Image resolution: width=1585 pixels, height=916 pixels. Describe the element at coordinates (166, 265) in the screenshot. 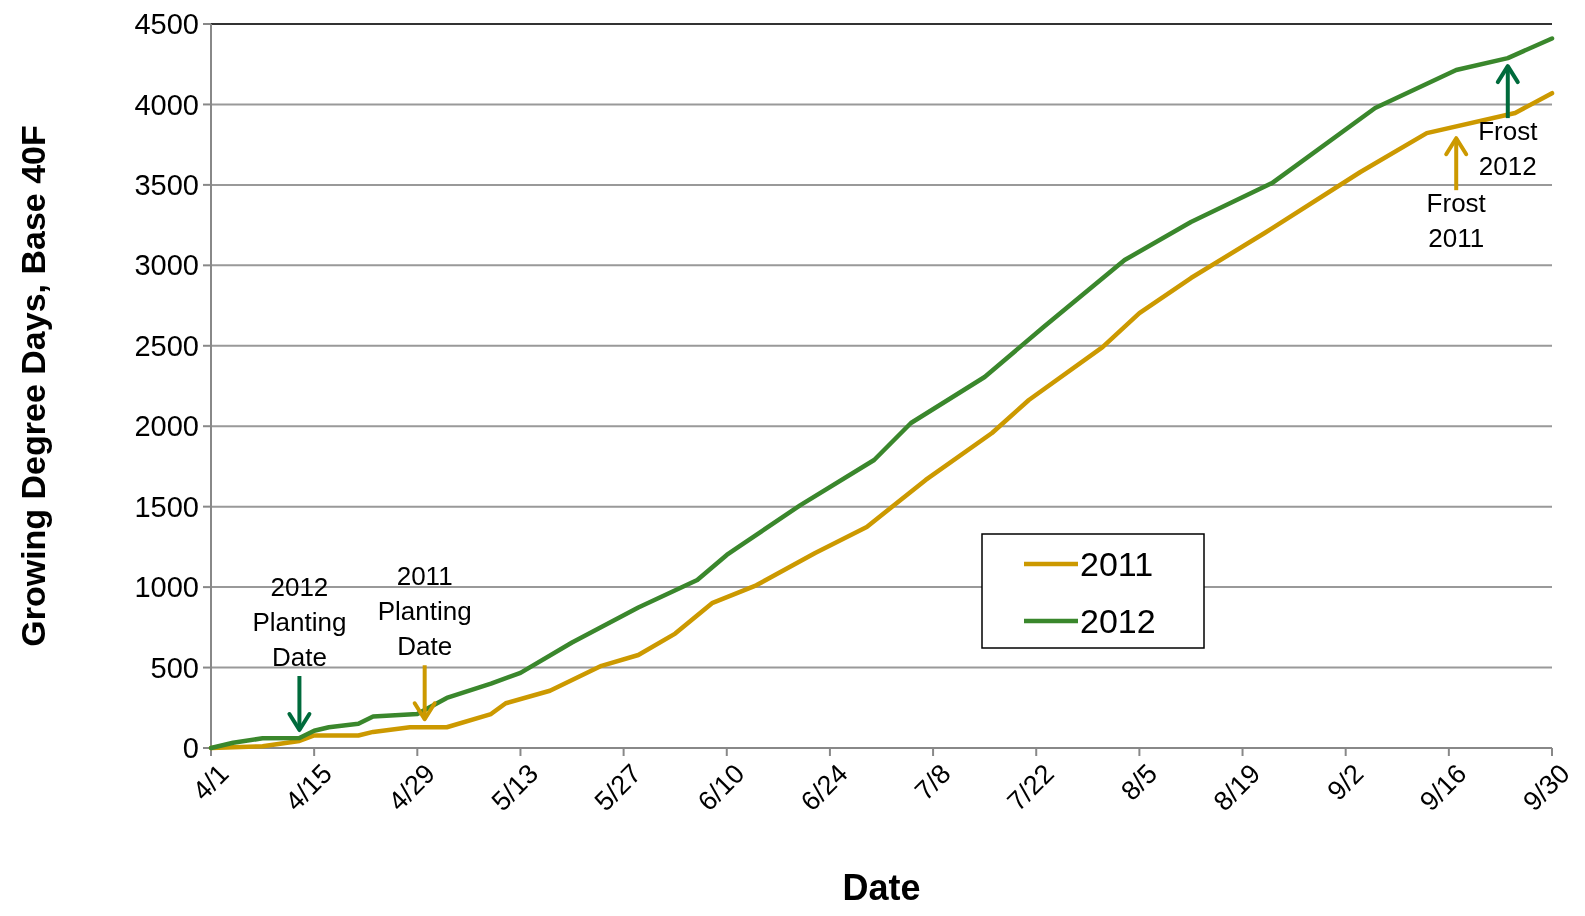

I see `y-tick-label: 3000` at that location.